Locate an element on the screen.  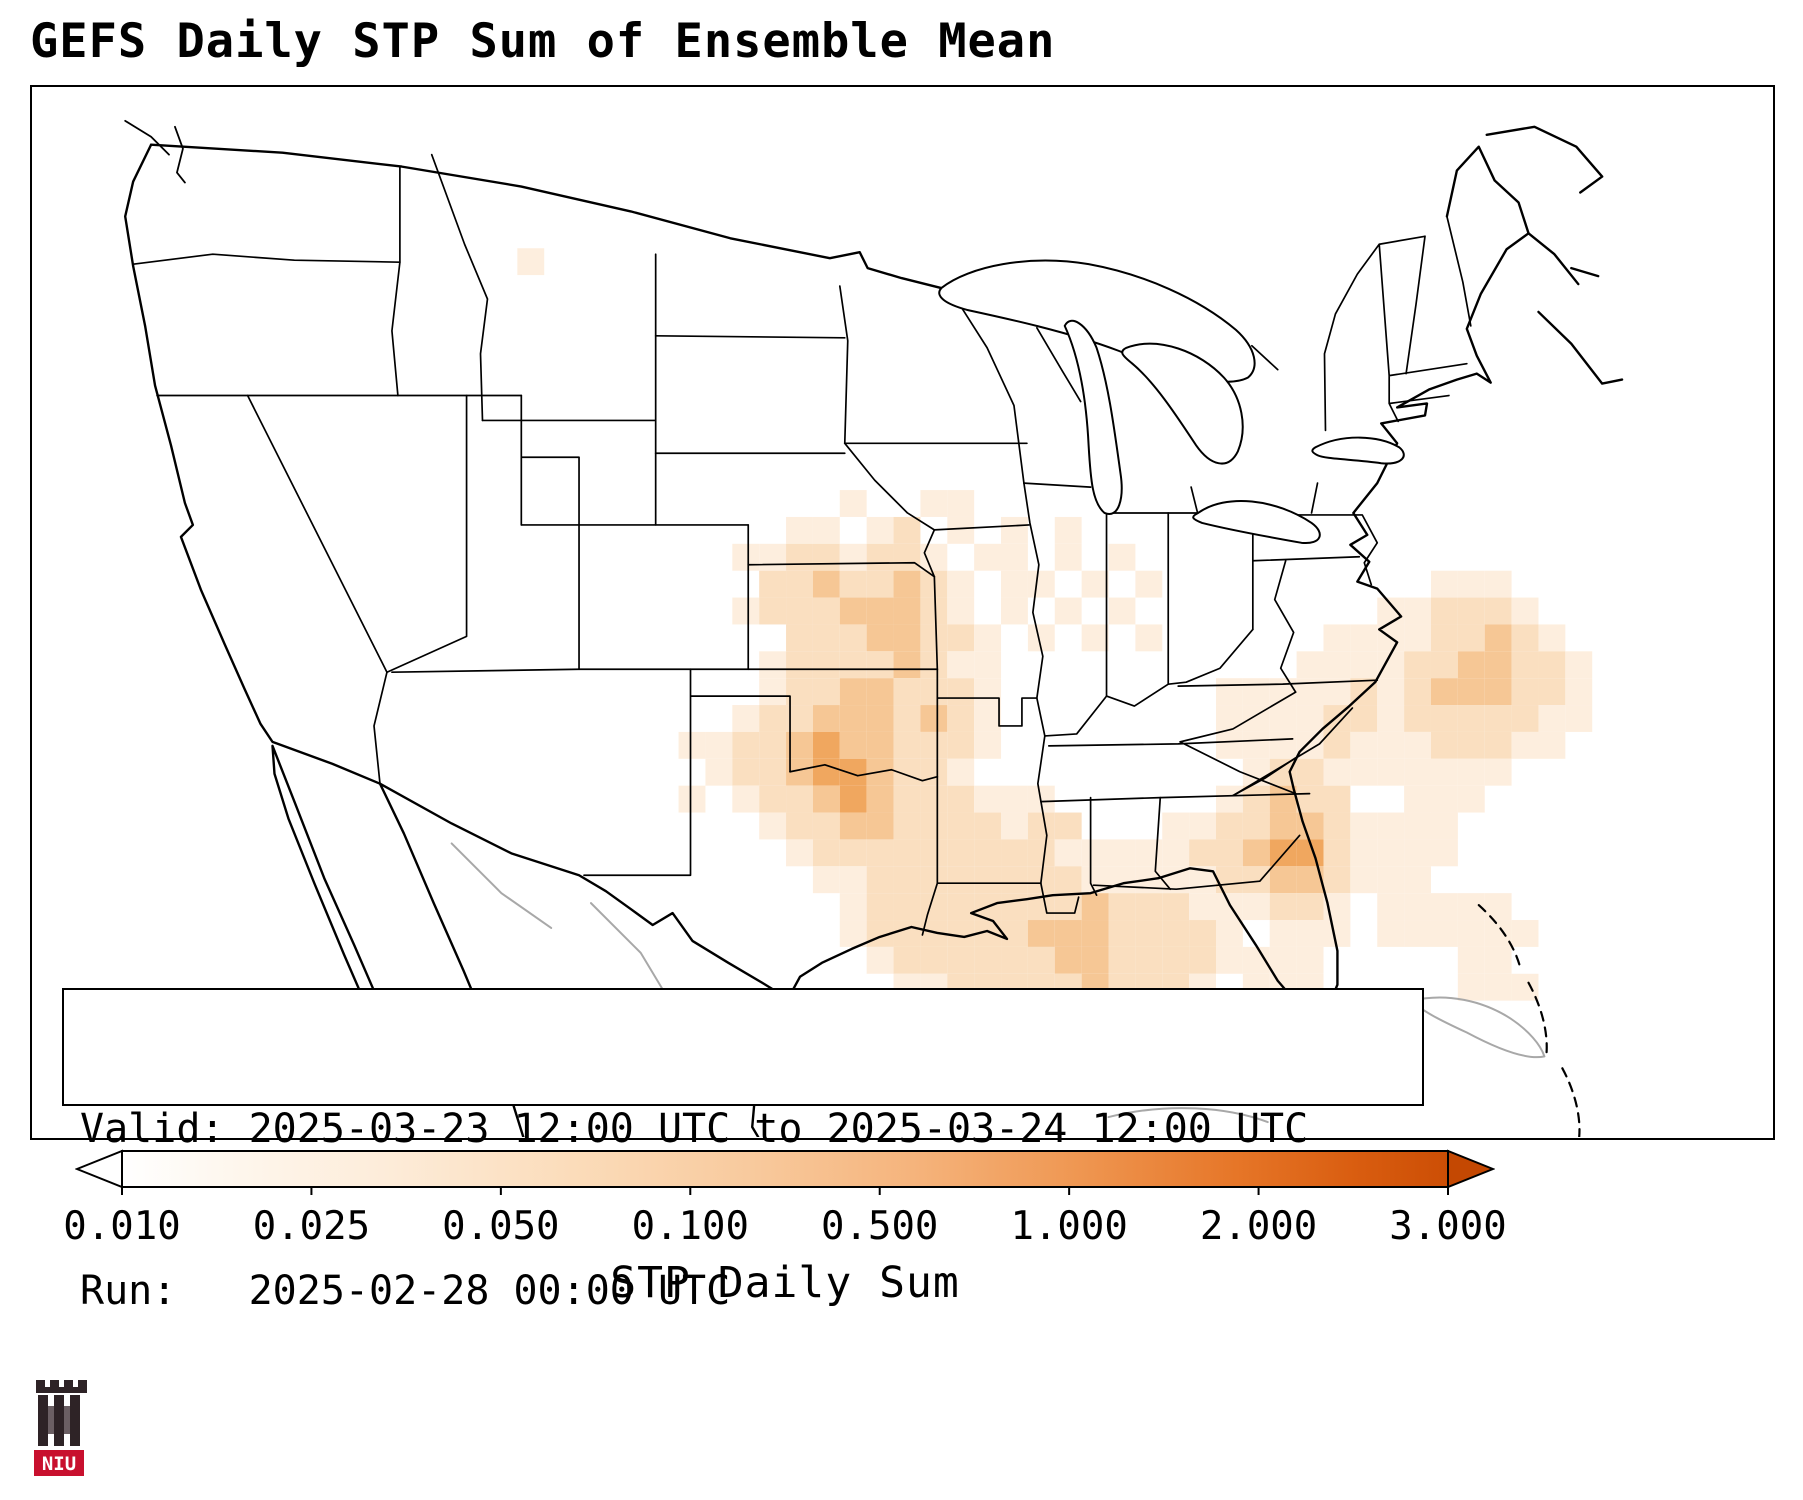
page-title: GEFS Daily STP Sum of Ensemble Mean is located at coordinates (543, 41).